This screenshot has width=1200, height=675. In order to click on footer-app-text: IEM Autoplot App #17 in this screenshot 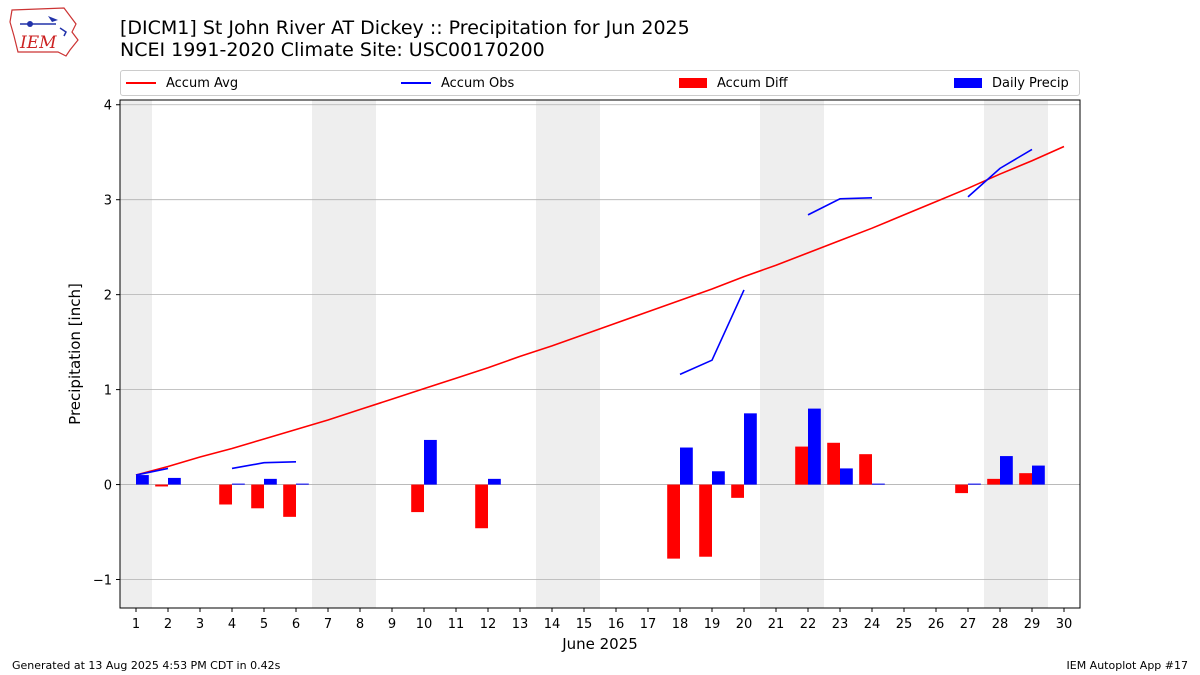, I will do `click(1127, 665)`.